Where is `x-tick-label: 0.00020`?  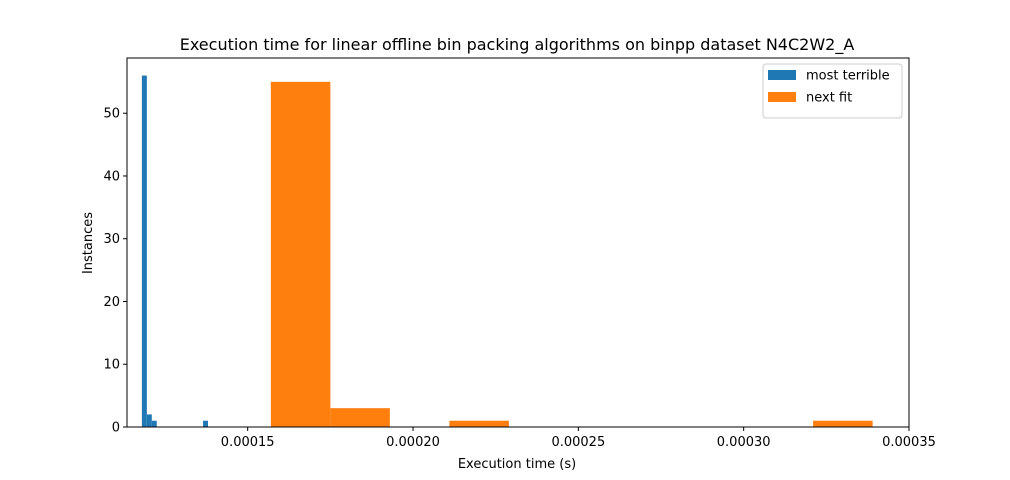 x-tick-label: 0.00020 is located at coordinates (413, 442).